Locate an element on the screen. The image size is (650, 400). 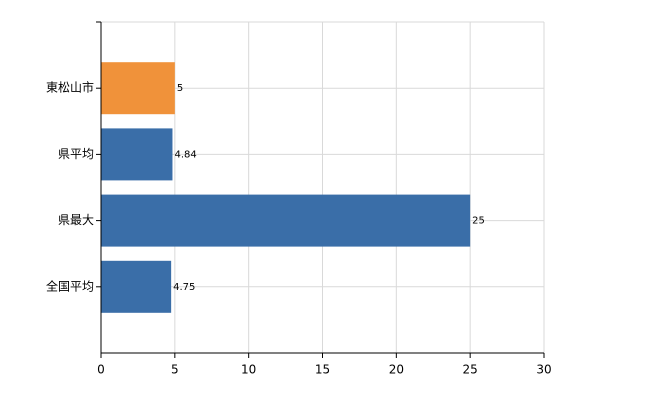
value-label: 4.75 is located at coordinates (184, 287).